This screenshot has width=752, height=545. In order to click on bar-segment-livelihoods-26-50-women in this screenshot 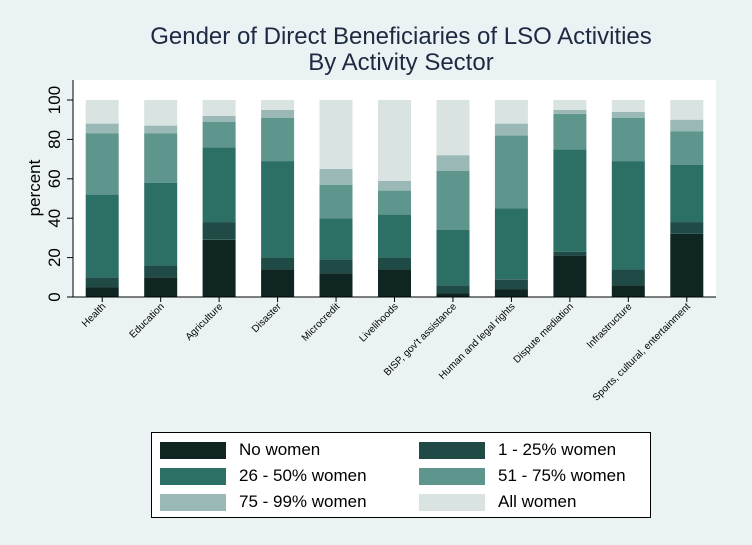, I will do `click(394, 236)`.